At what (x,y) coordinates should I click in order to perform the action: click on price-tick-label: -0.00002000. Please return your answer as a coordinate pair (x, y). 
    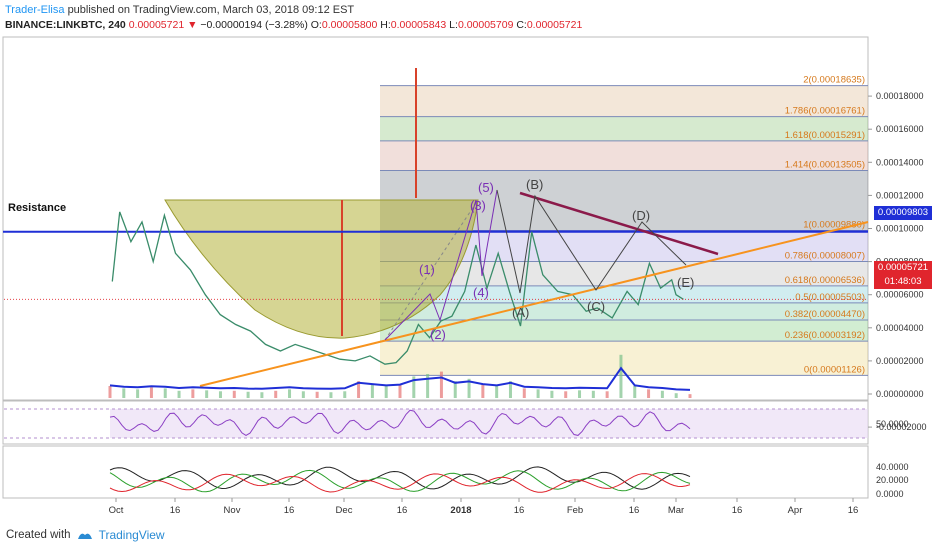
    Looking at the image, I should click on (901, 427).